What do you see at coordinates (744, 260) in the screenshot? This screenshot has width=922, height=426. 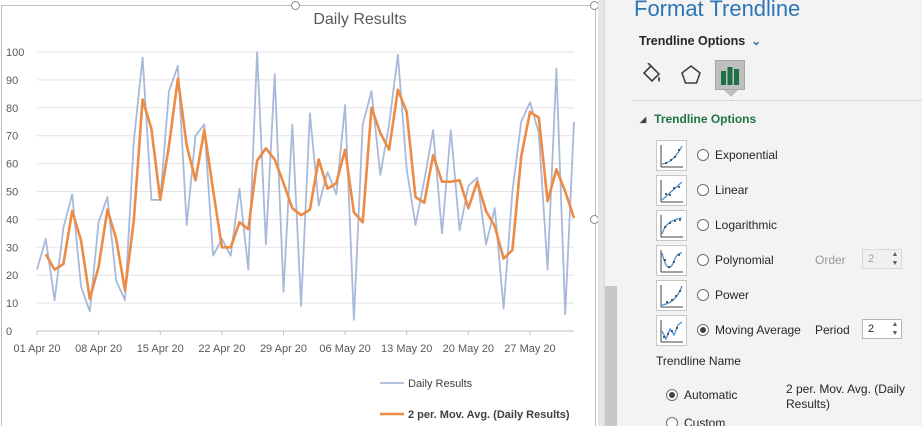 I see `option-label: Polynomial` at bounding box center [744, 260].